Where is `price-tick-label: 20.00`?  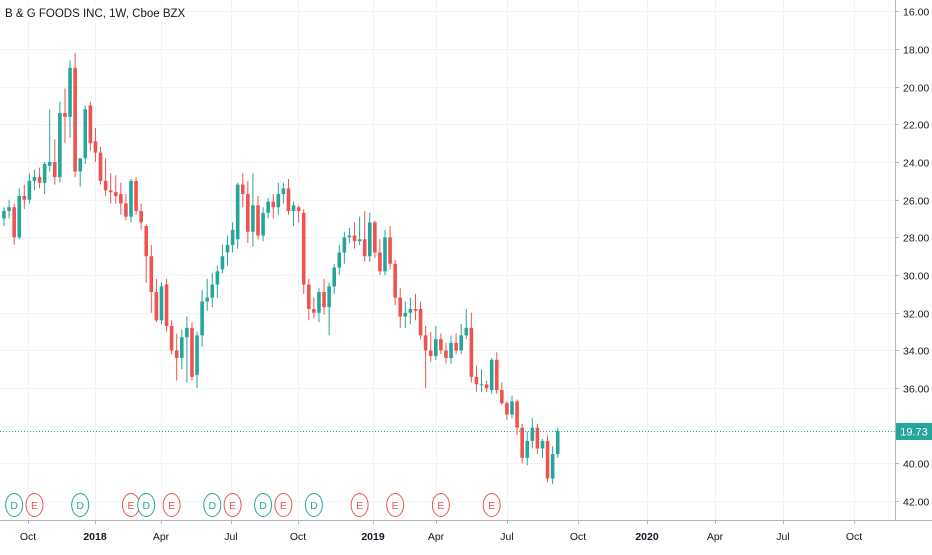 price-tick-label: 20.00 is located at coordinates (916, 89).